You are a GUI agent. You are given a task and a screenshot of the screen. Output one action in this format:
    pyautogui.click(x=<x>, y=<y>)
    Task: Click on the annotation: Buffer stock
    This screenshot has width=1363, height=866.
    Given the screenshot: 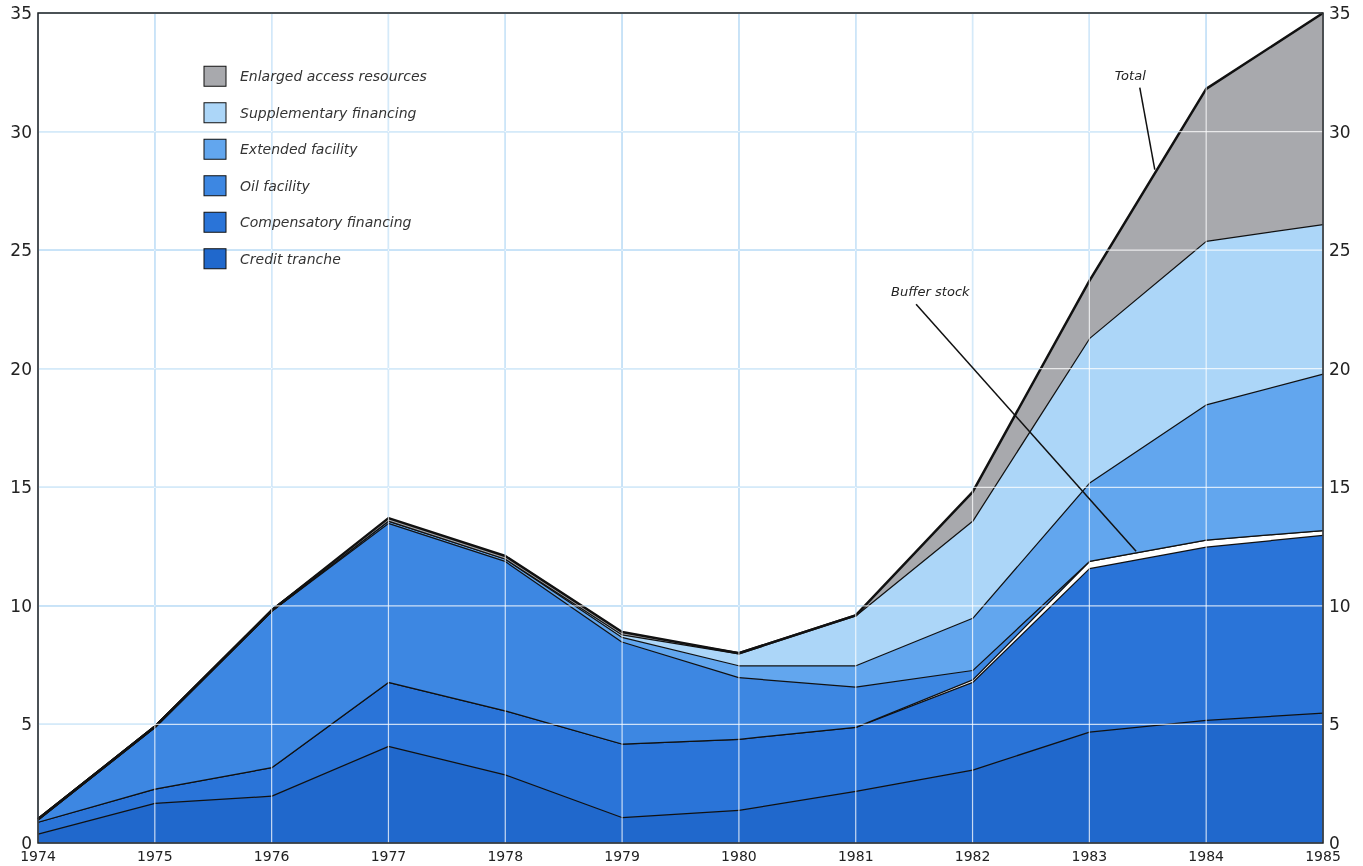 What is the action you would take?
    pyautogui.click(x=931, y=292)
    